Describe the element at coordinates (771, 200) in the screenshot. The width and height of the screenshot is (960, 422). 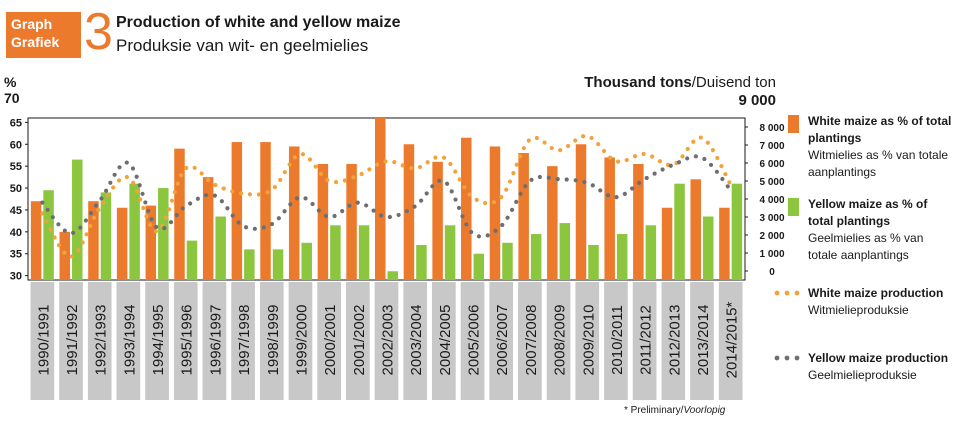
I see `right-axis-tick-label: 4 000` at that location.